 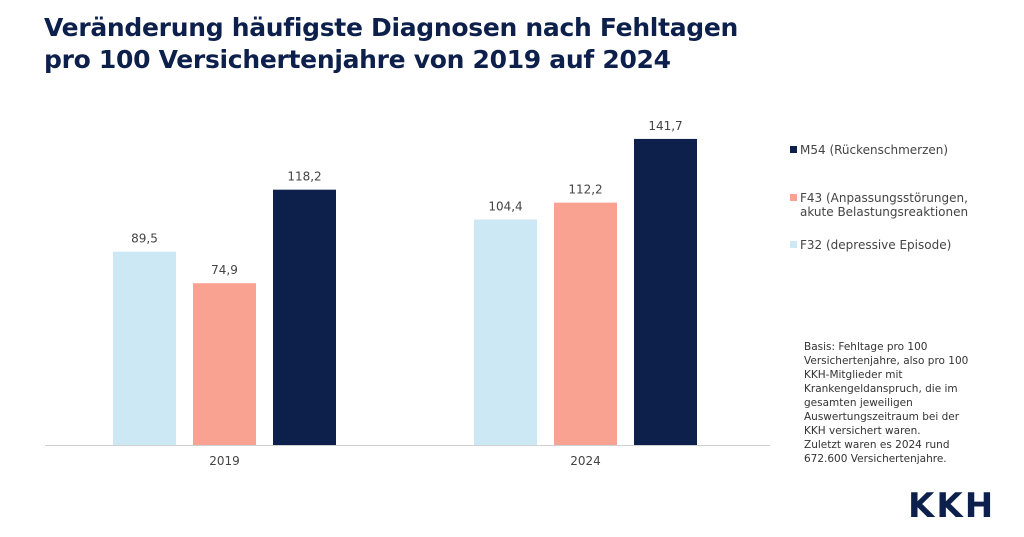 I want to click on data-label: 118,2, so click(x=304, y=177).